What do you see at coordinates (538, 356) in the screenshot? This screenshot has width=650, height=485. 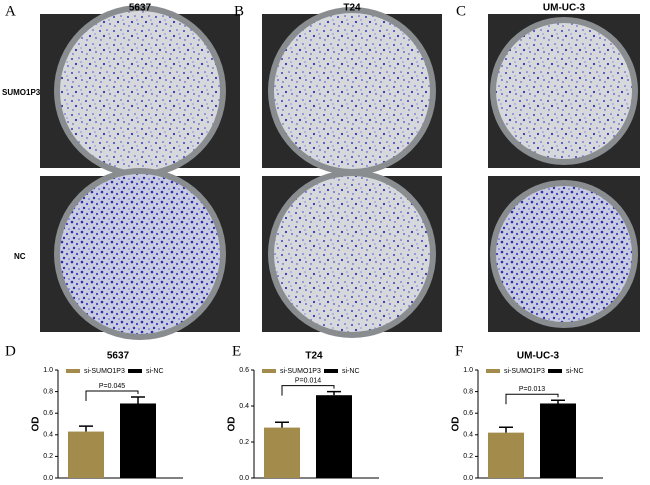 I see `chart-title: UM-UC-3` at bounding box center [538, 356].